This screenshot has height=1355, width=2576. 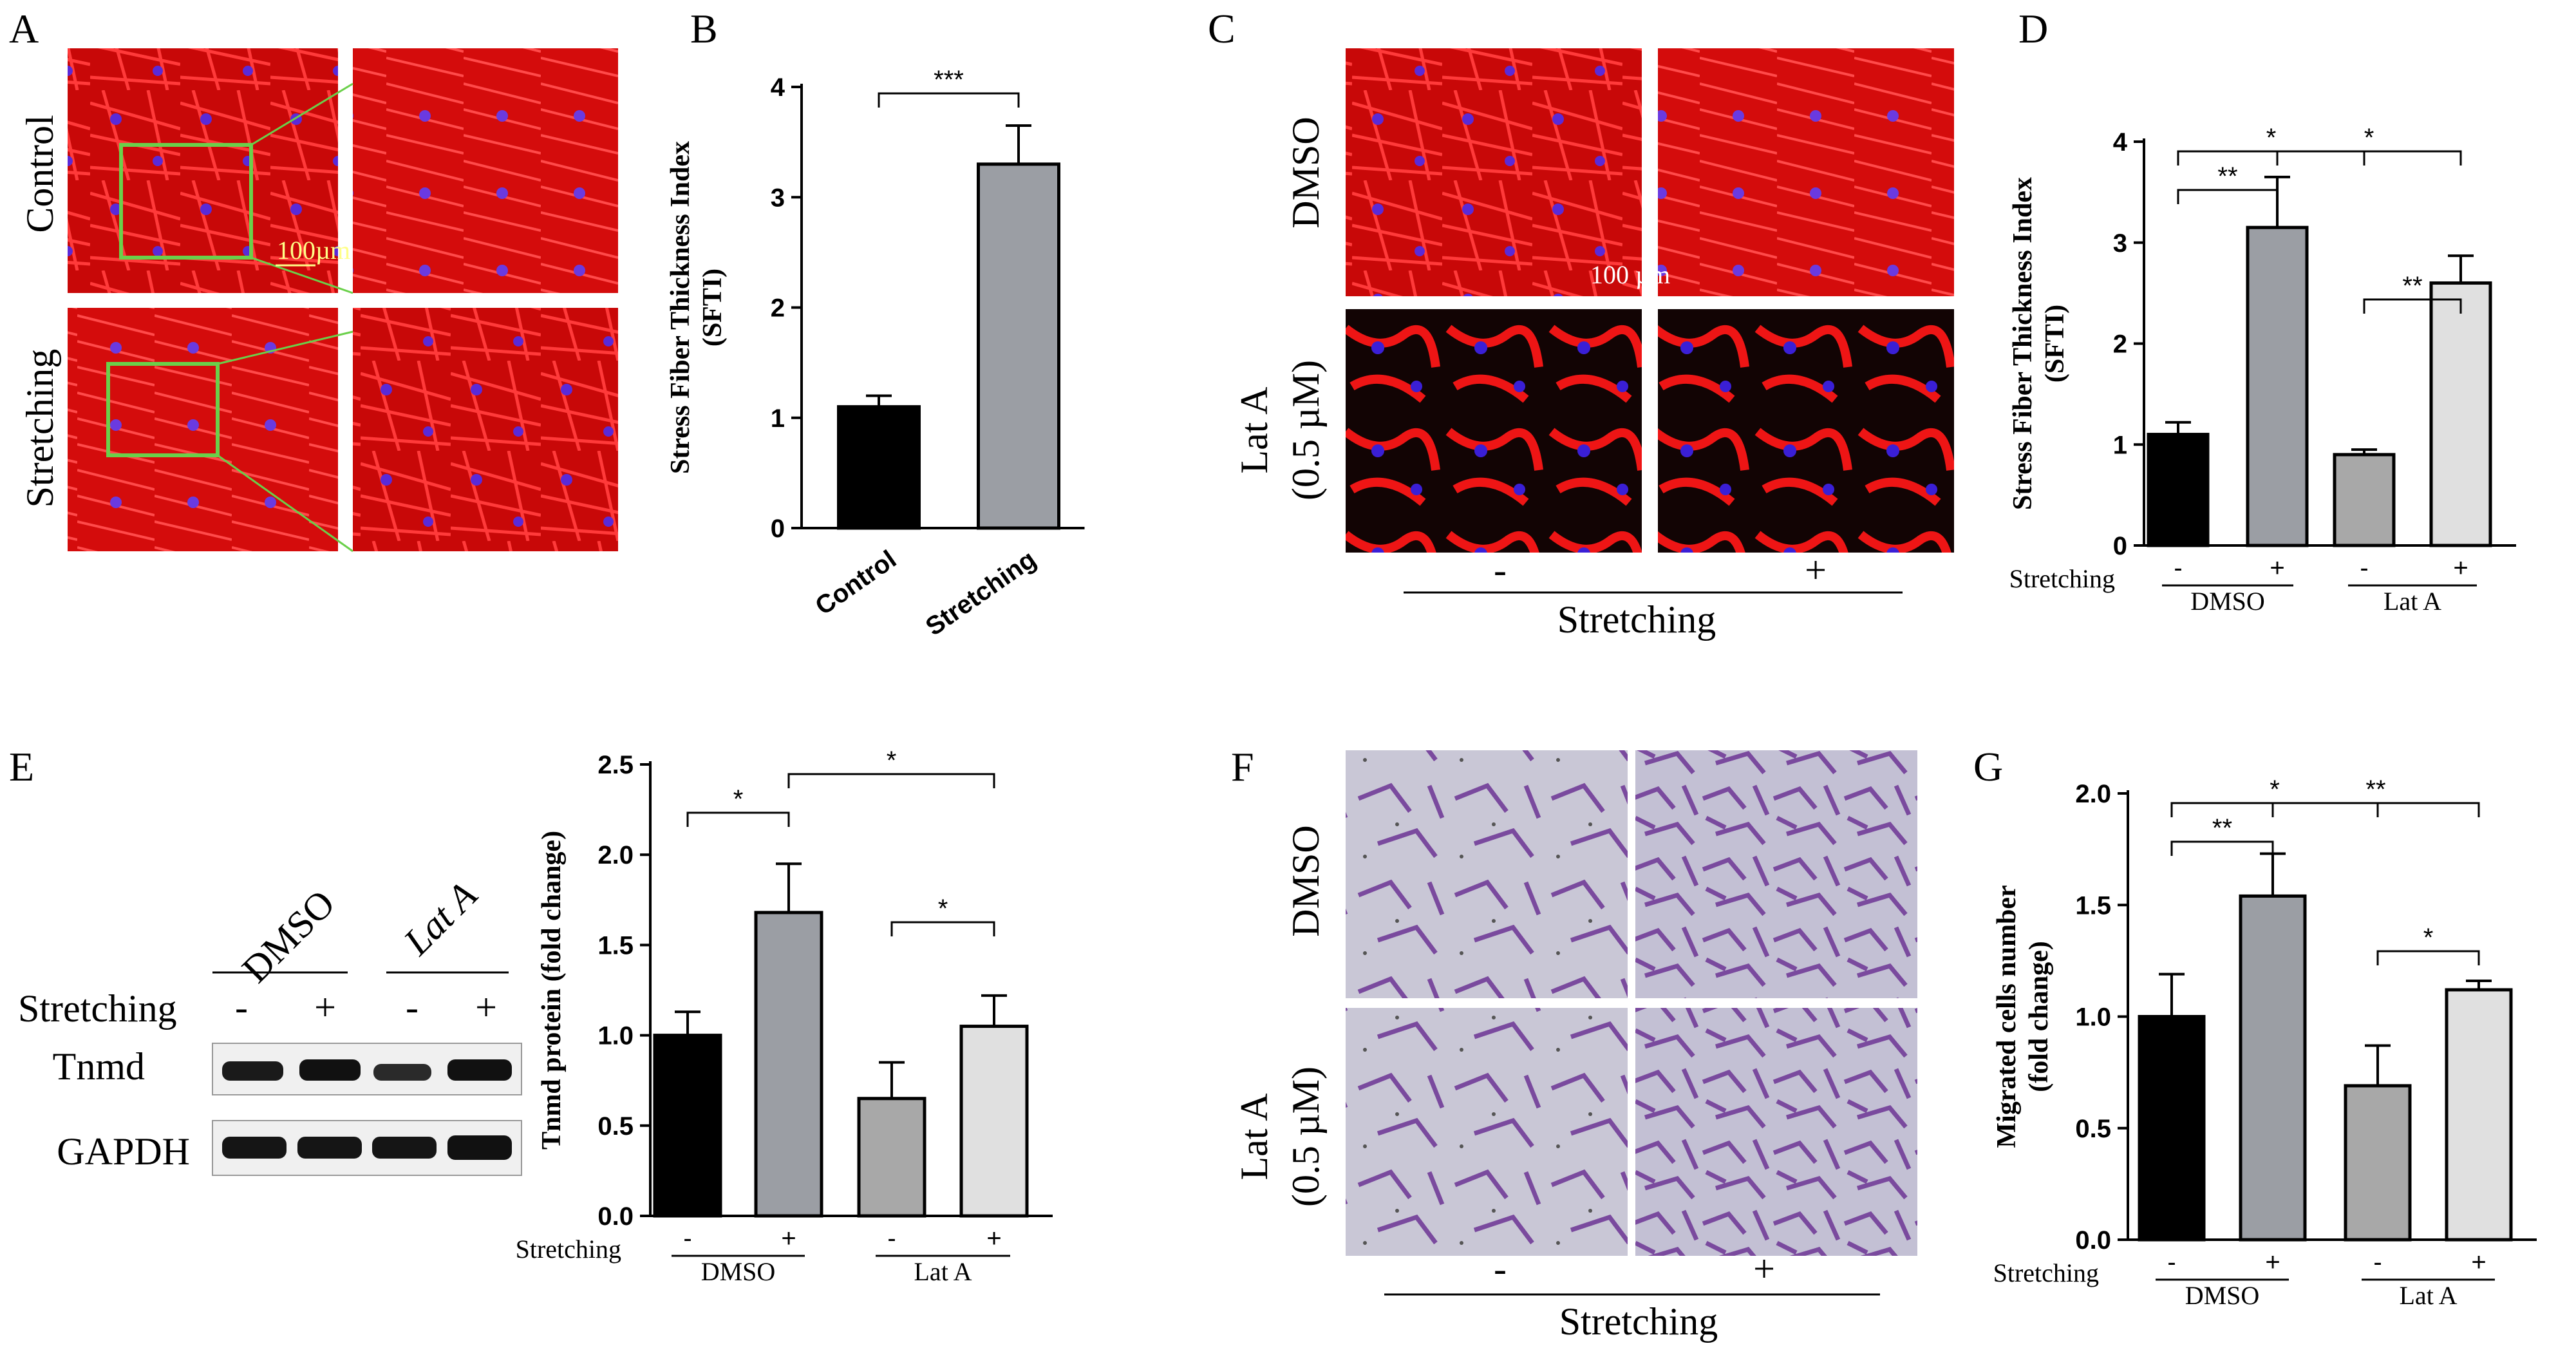 What do you see at coordinates (615, 1127) in the screenshot?
I see `e-y-tick-label: 0.5` at bounding box center [615, 1127].